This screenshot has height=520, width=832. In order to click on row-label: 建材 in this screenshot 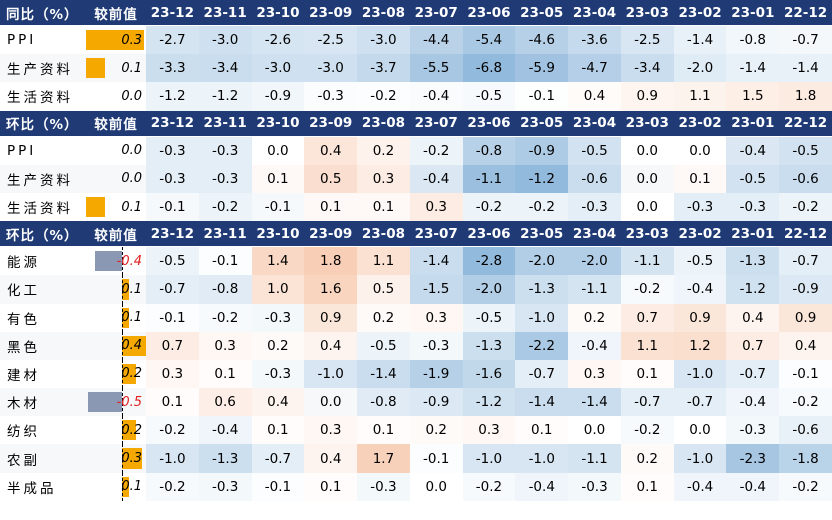, I will do `click(23, 375)`.